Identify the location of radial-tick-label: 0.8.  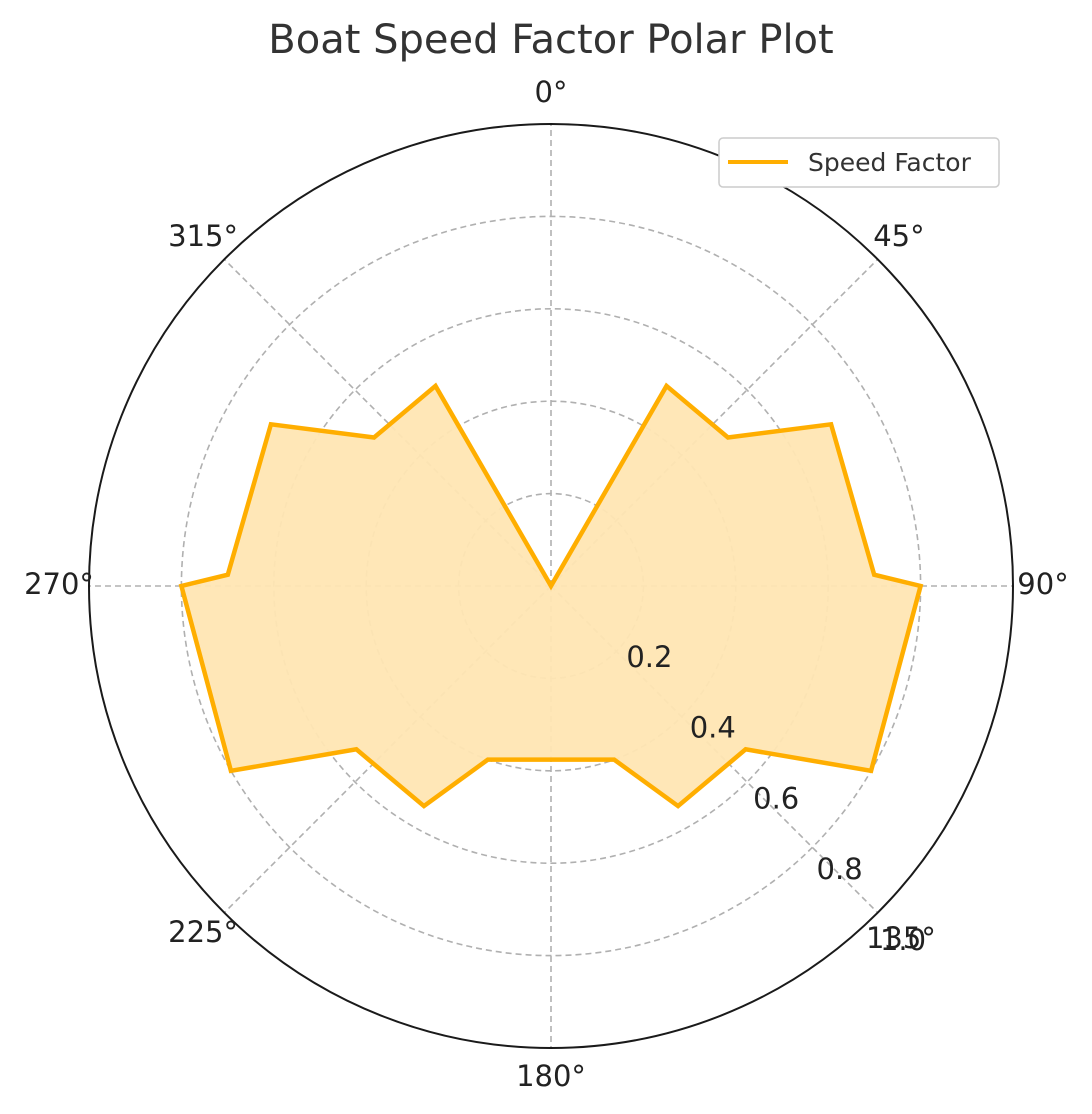
(840, 869).